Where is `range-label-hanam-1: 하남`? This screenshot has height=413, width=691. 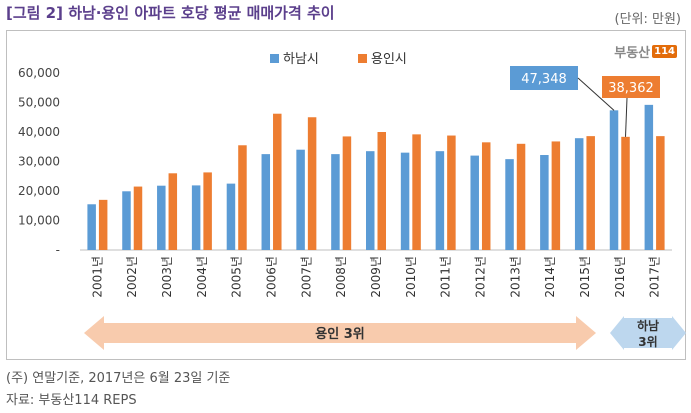
range-label-hanam-1: 하남 is located at coordinates (648, 325).